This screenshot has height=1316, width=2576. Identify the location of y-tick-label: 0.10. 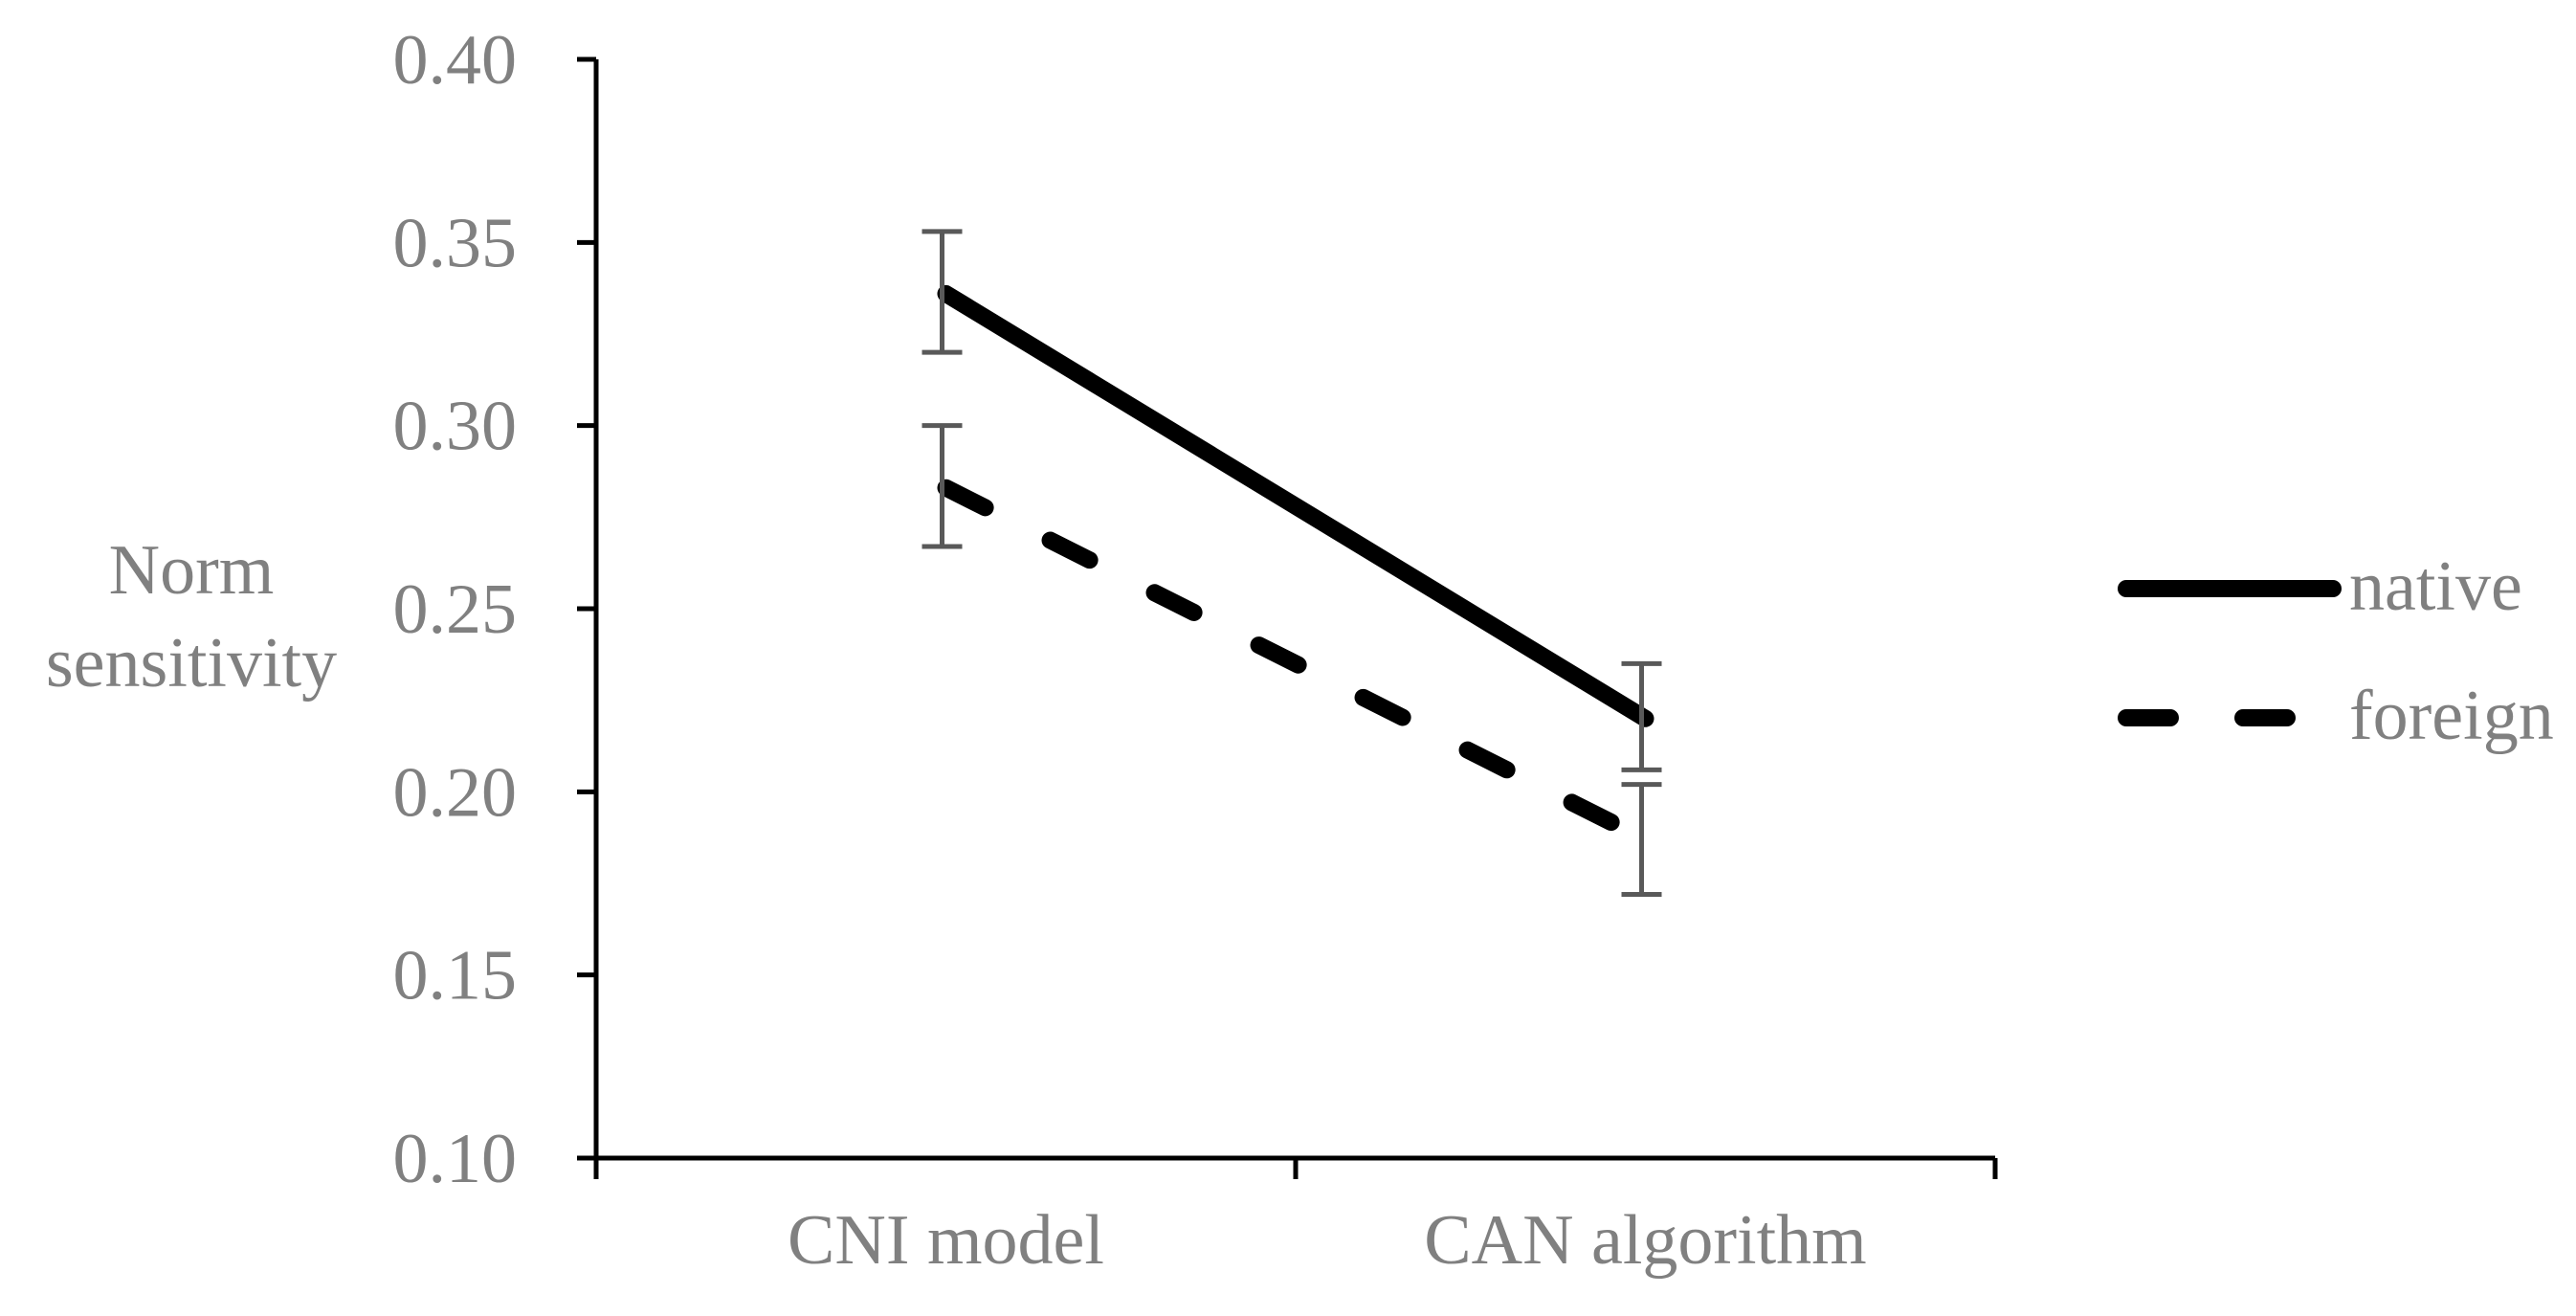
(455, 1159).